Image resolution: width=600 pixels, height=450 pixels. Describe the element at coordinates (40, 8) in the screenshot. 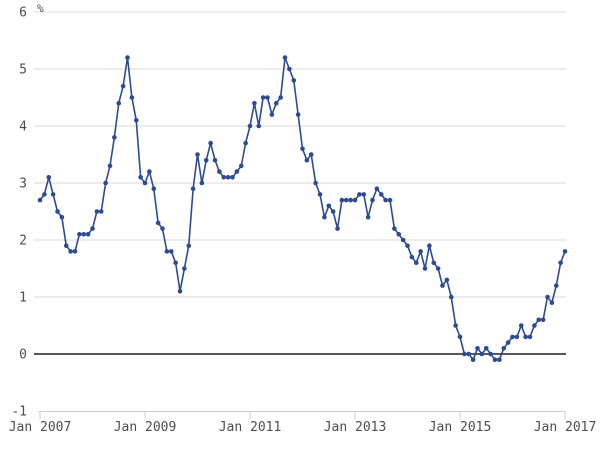

I see `y-axis-unit-label: %` at that location.